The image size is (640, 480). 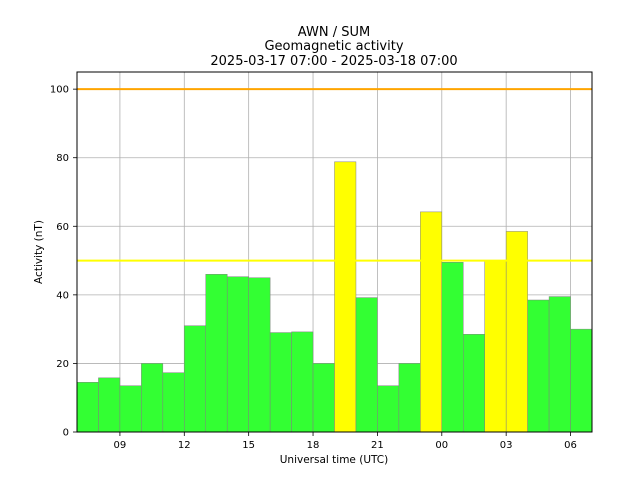 I want to click on y-tick-label: 100, so click(x=59, y=90).